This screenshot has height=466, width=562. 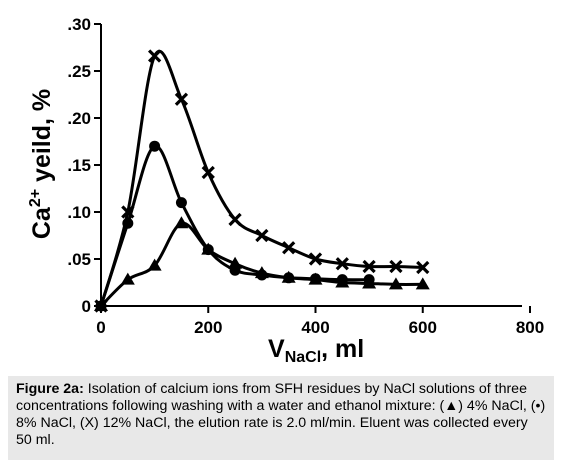 What do you see at coordinates (42, 139) in the screenshot?
I see `y-axis-label-rest: yeild, %` at bounding box center [42, 139].